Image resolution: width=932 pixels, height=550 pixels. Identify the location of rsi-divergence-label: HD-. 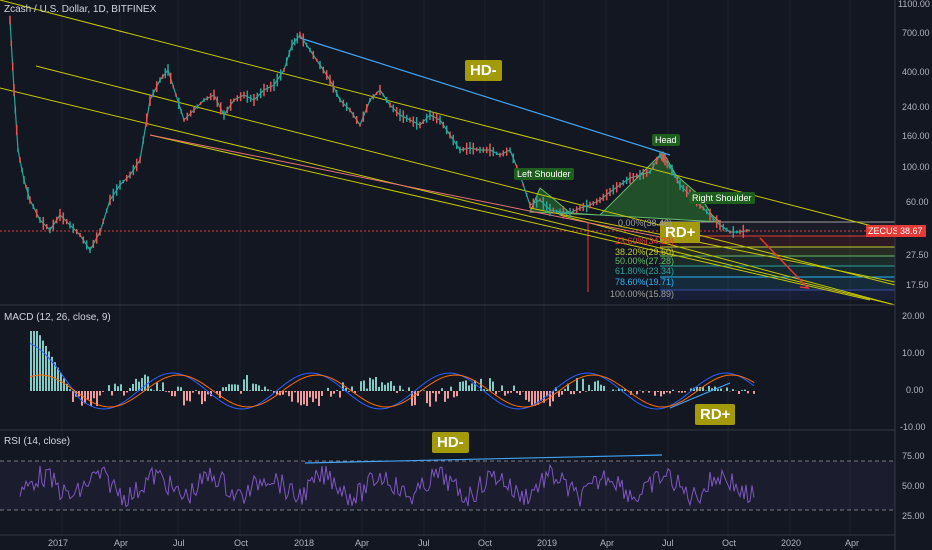
(450, 442).